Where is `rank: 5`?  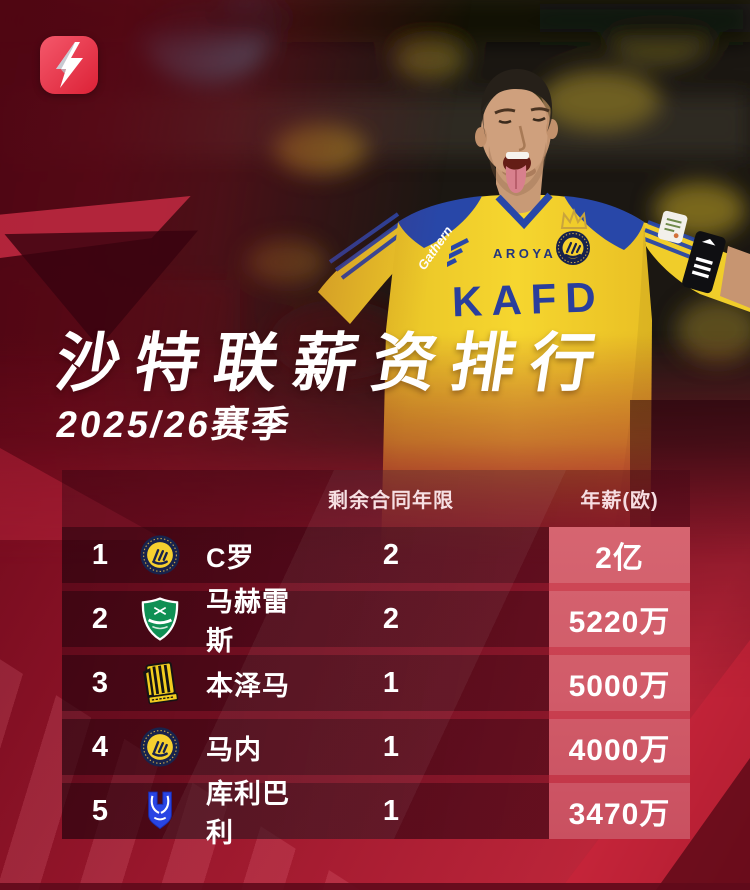
rank: 5 is located at coordinates (100, 810).